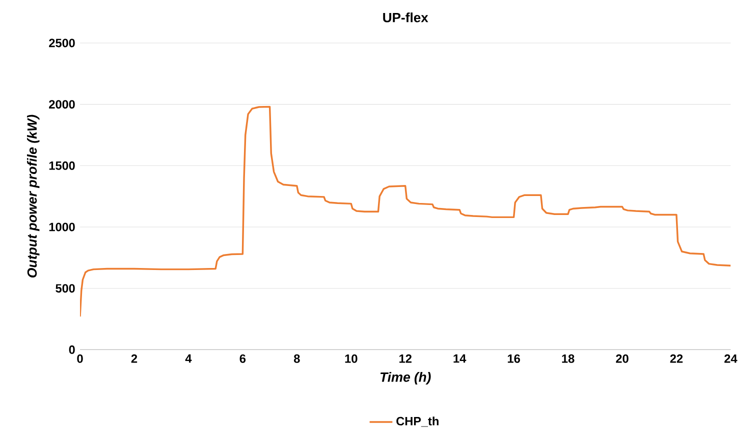 The width and height of the screenshot is (752, 435). Describe the element at coordinates (62, 227) in the screenshot. I see `y-tick-label: 1000` at that location.